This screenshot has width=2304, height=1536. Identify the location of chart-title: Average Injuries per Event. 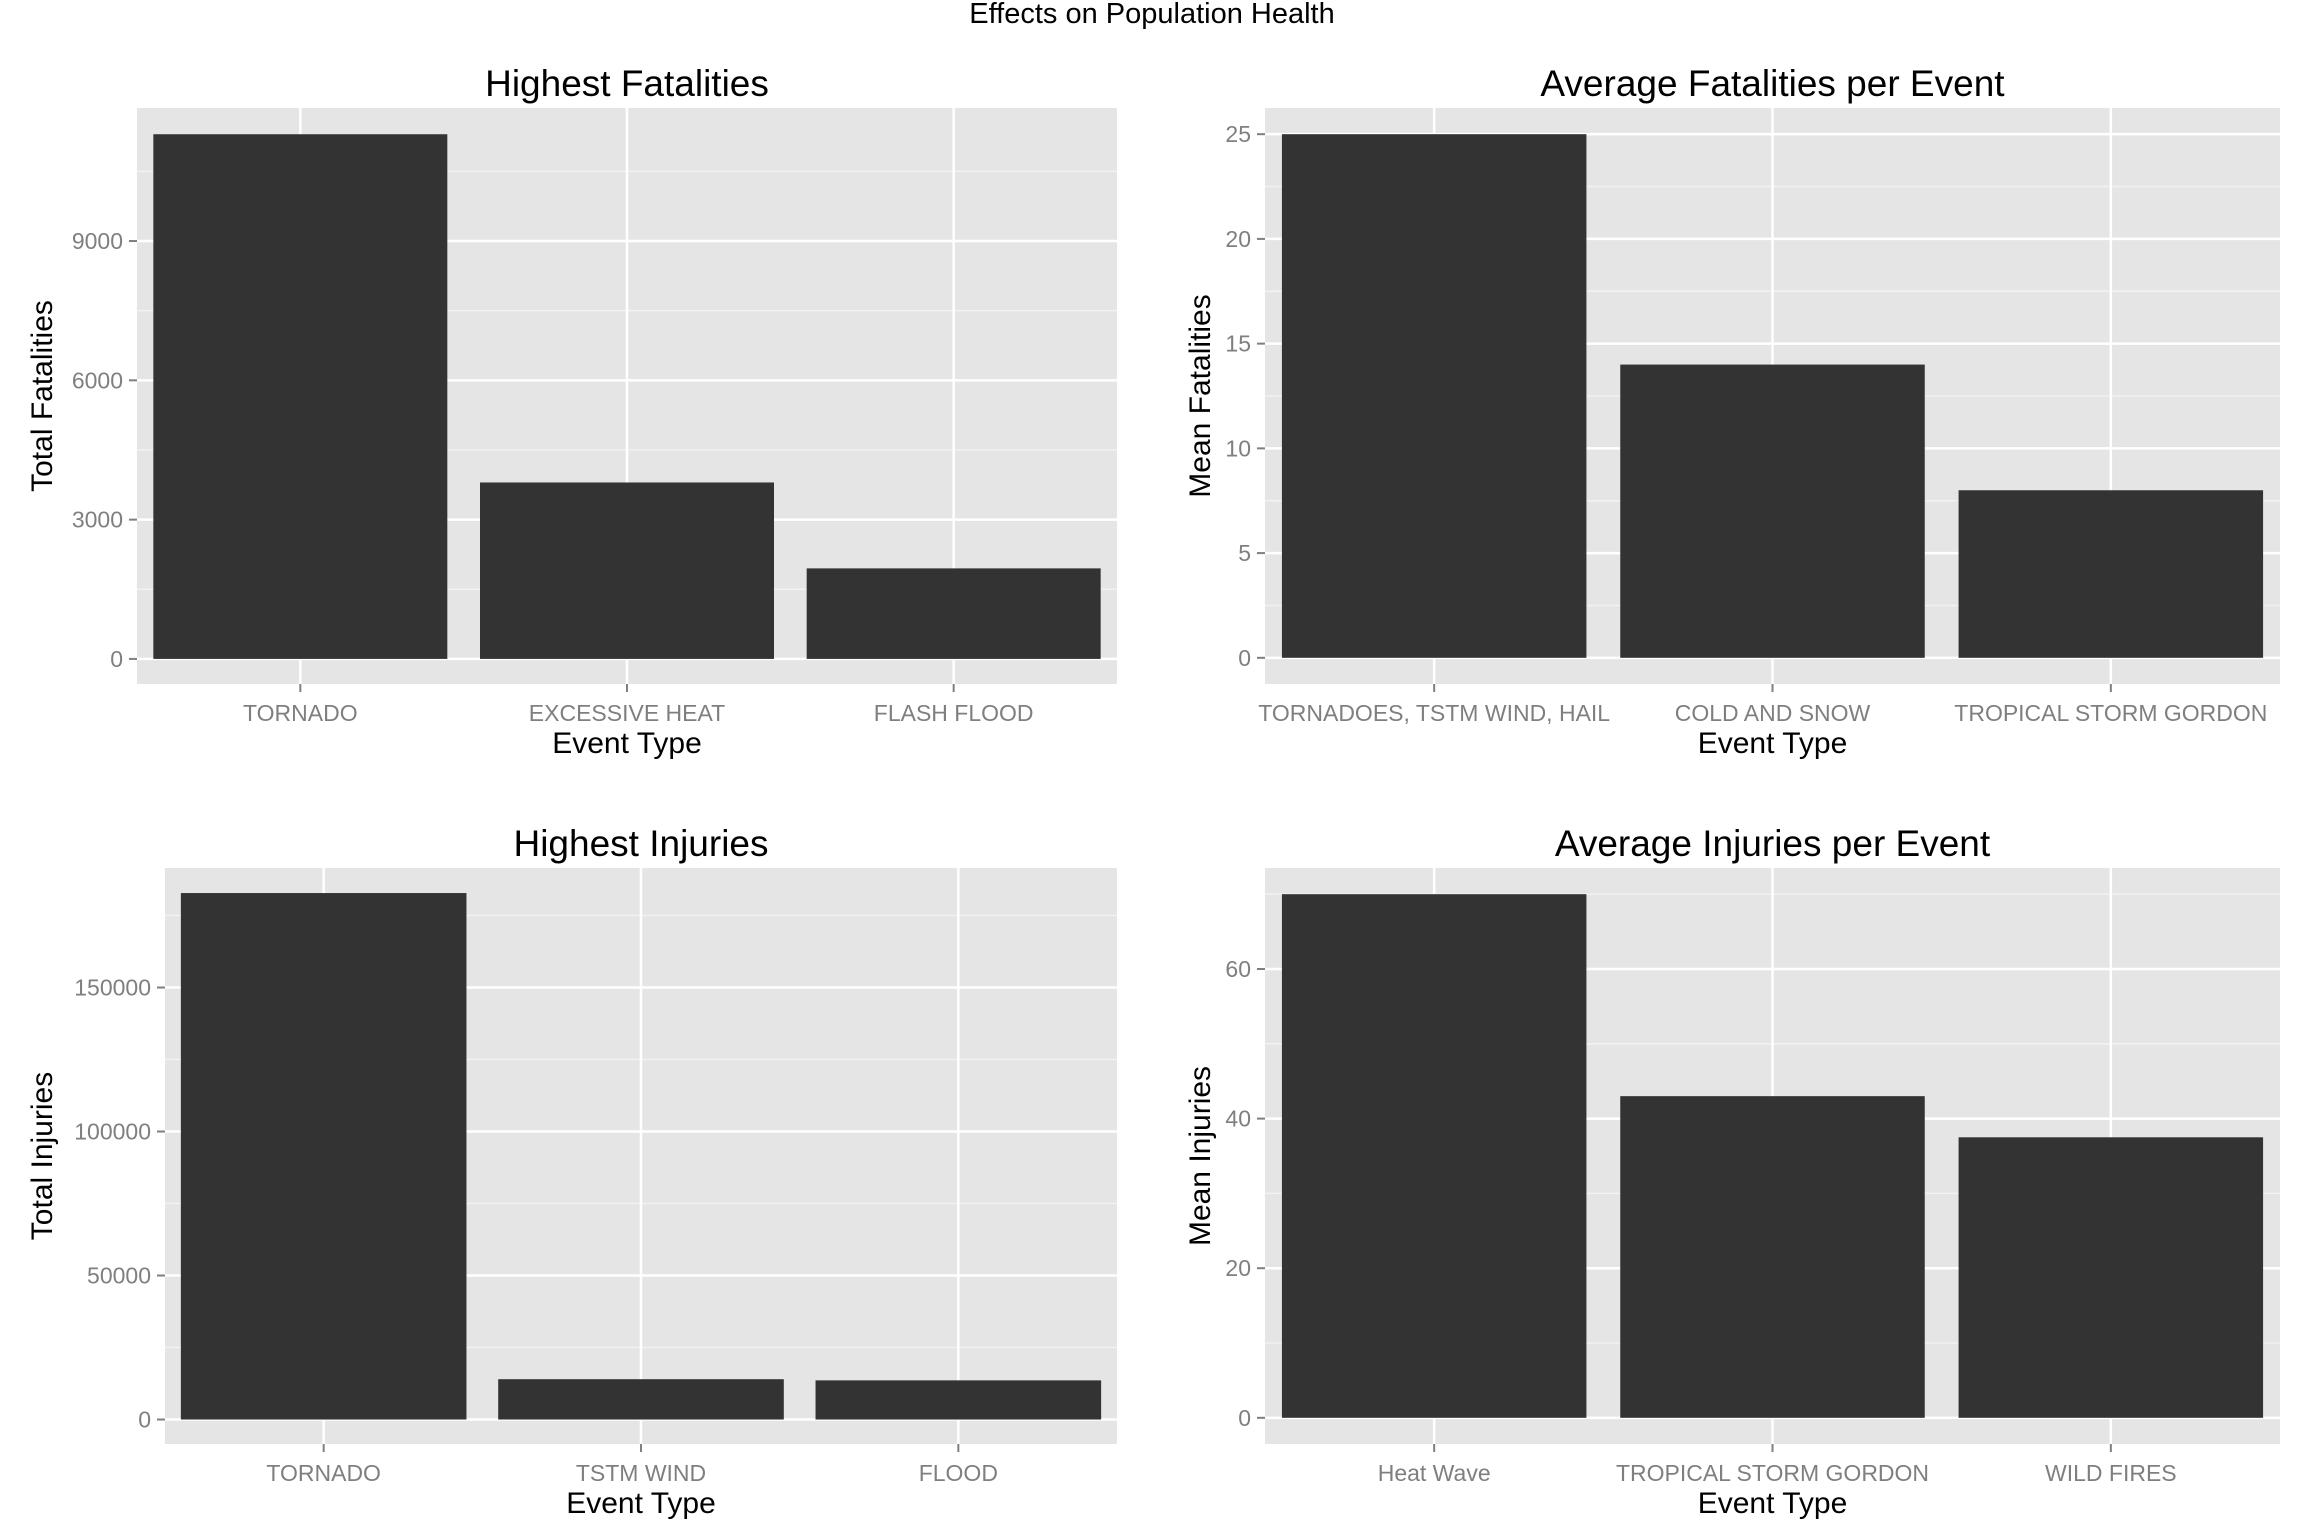
(1773, 843).